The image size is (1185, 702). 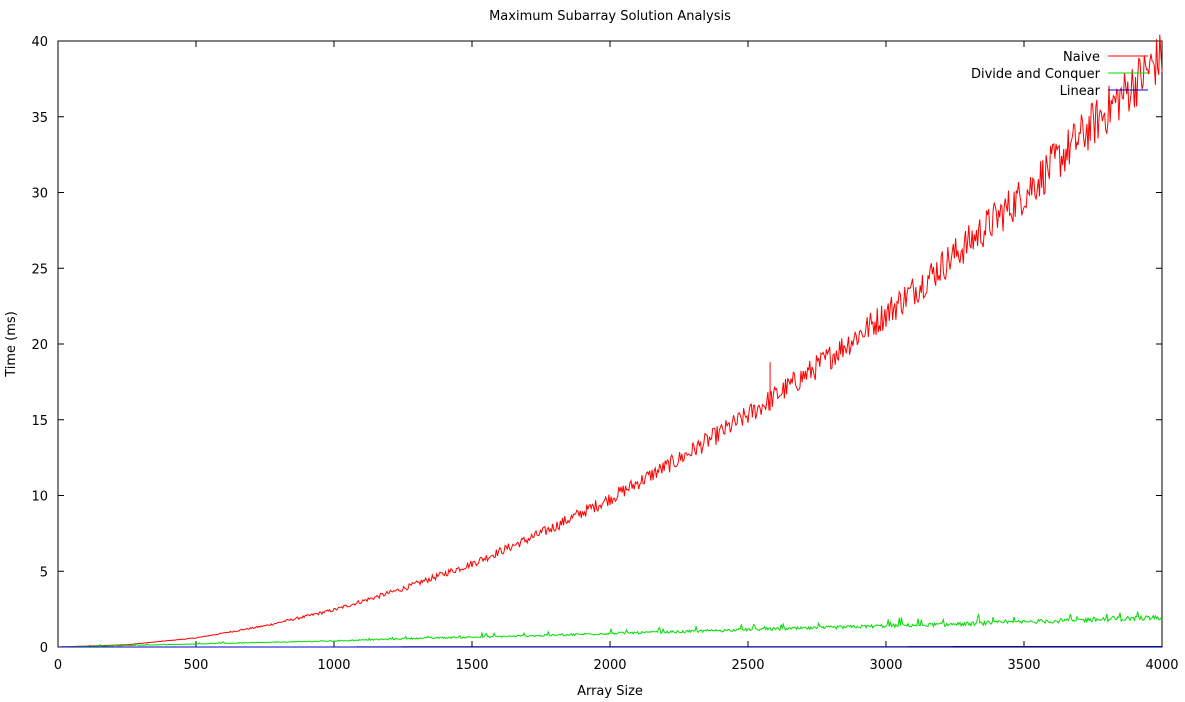 What do you see at coordinates (610, 16) in the screenshot?
I see `chart-title: Maximum Subarray Solution Analysis` at bounding box center [610, 16].